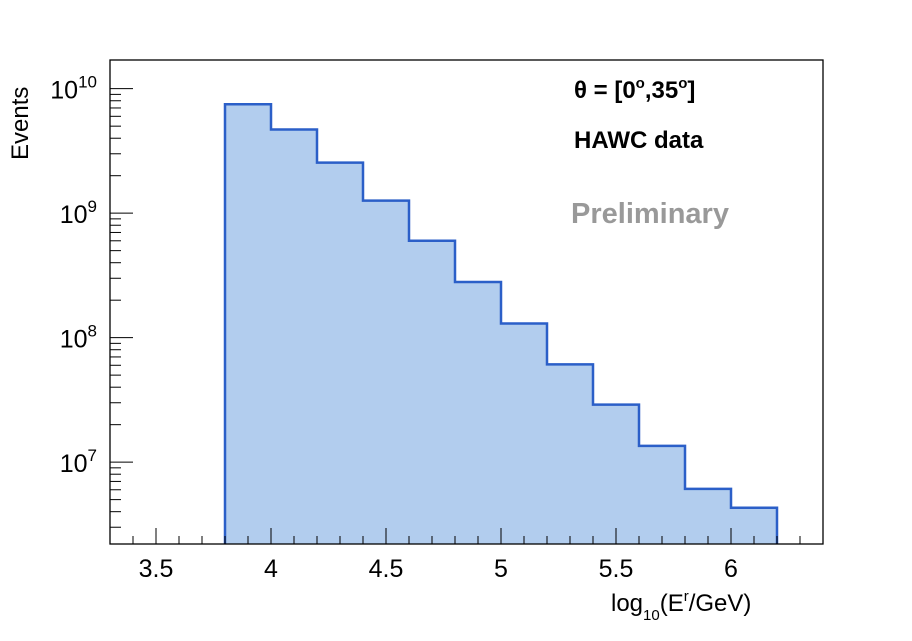 This screenshot has height=641, width=912. I want to click on dataset-annotation: HAWC data, so click(639, 140).